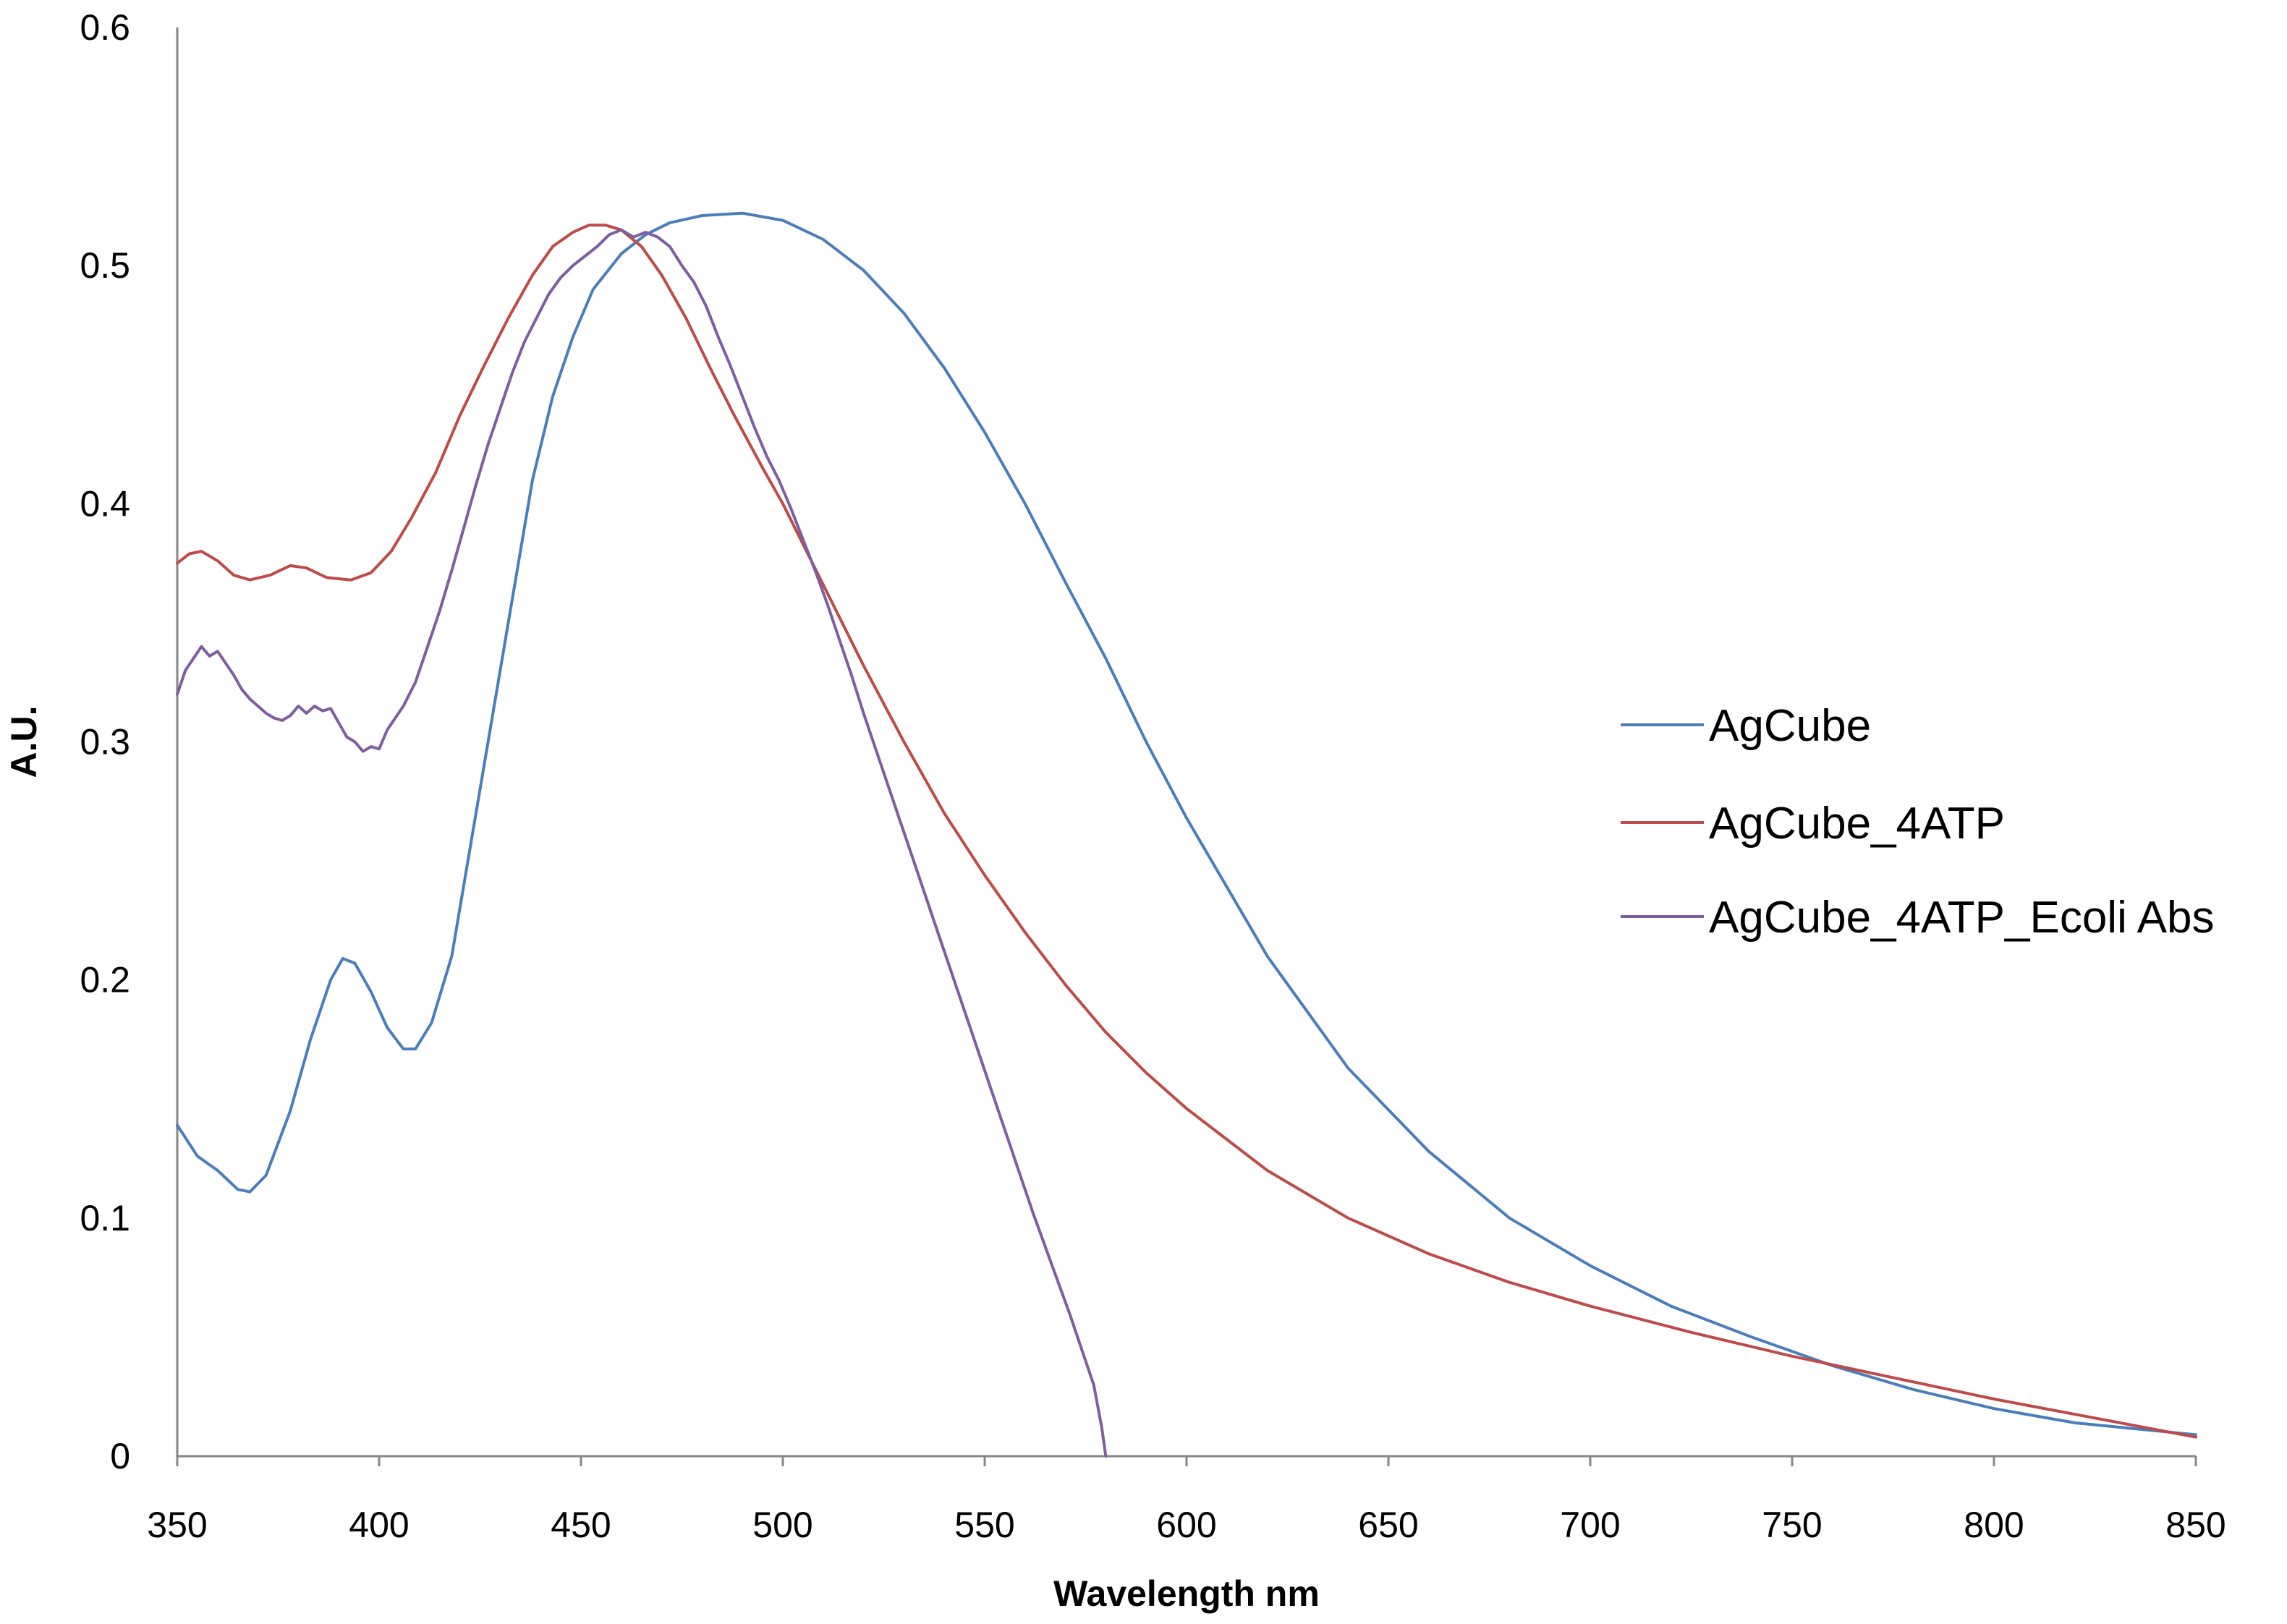  I want to click on x-tick-label-650: 650, so click(1388, 1525).